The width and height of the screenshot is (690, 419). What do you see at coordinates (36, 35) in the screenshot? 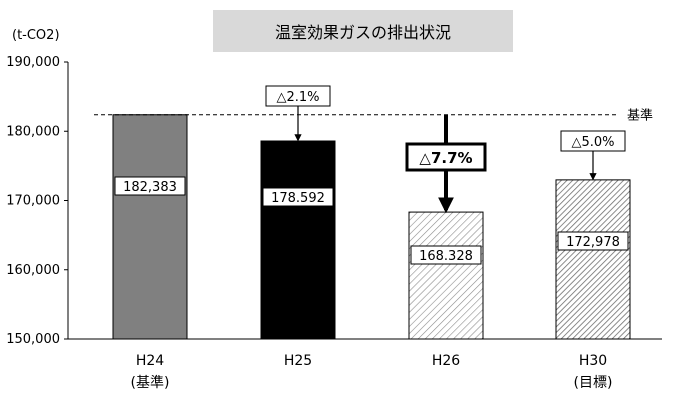
I see `y-axis-unit: (t-CO2)` at bounding box center [36, 35].